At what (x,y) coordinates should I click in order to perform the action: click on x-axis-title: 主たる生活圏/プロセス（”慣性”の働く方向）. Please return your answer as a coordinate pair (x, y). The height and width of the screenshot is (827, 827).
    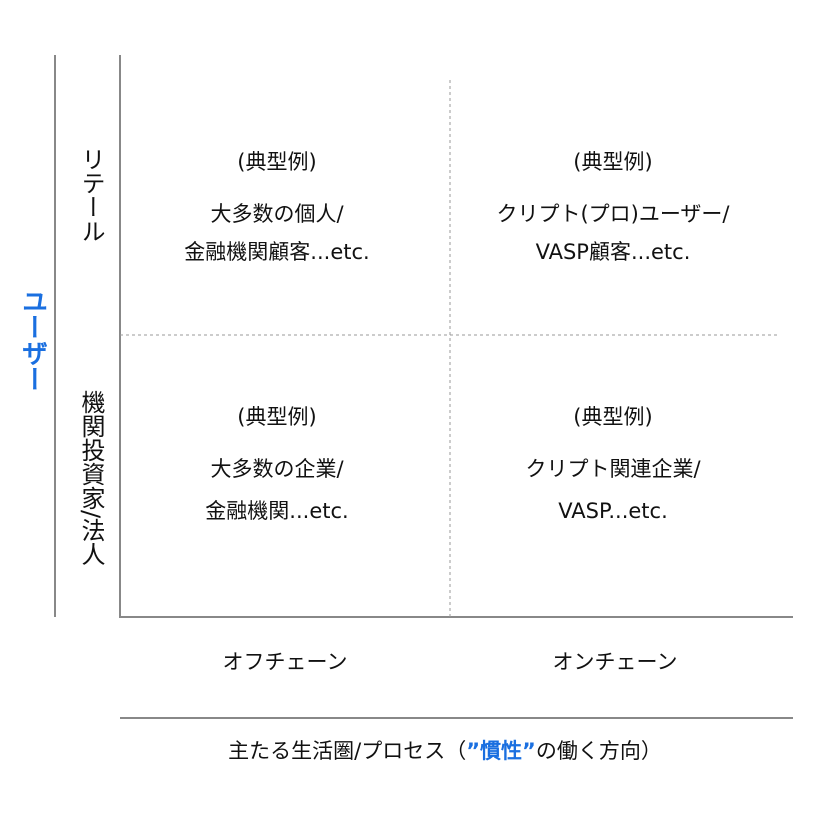
    Looking at the image, I should click on (445, 751).